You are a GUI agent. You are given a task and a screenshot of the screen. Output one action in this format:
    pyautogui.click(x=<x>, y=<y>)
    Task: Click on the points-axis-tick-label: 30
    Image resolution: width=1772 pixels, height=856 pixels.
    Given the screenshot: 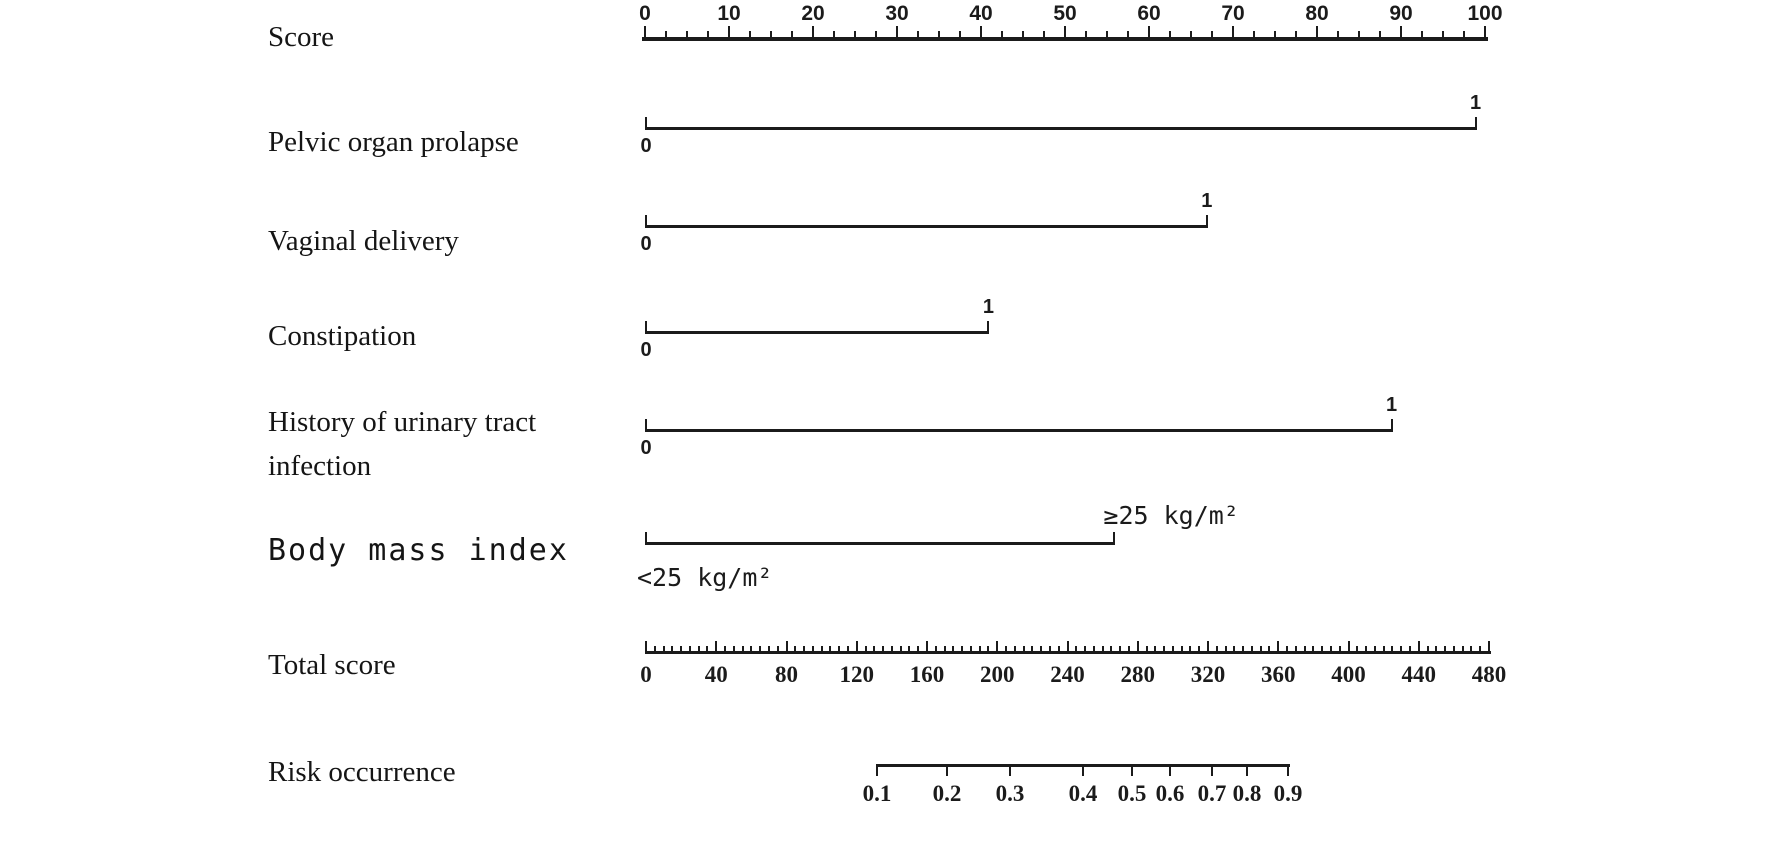 What is the action you would take?
    pyautogui.click(x=897, y=13)
    